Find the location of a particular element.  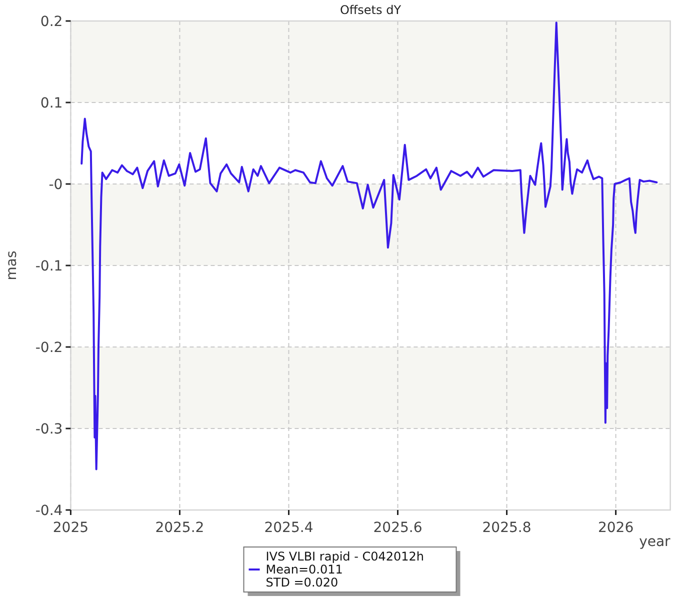

text: Mean=0.011 is located at coordinates (304, 569).